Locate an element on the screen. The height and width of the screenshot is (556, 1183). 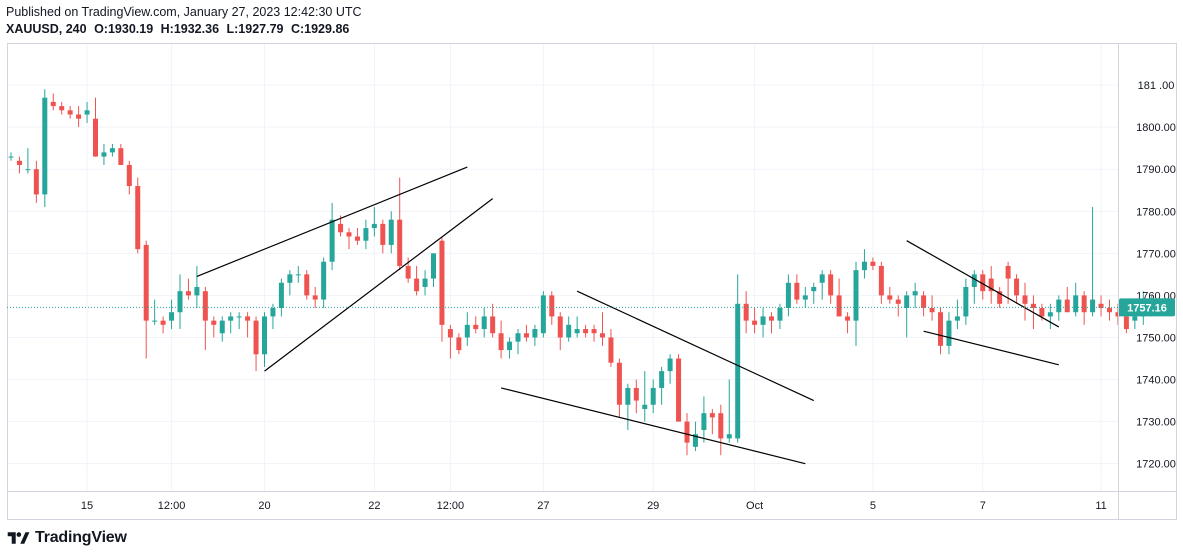
flag-lower-trendline is located at coordinates (991, 348).